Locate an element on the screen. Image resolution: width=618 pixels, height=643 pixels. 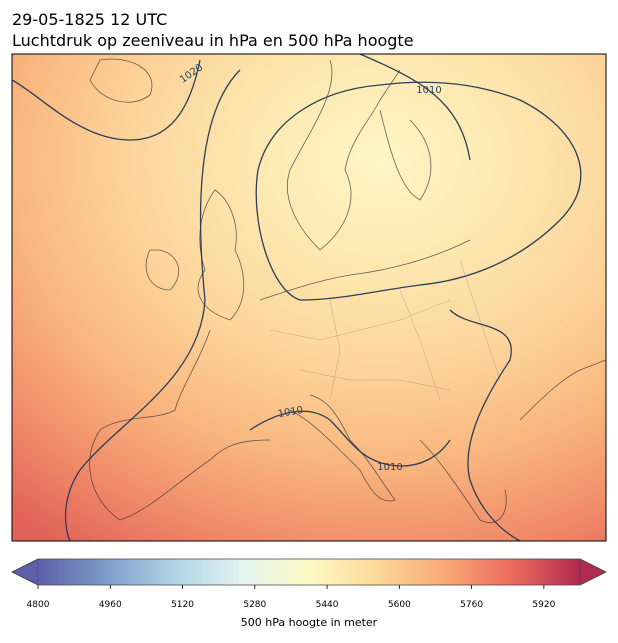
colorbar-tick-label: 5920 is located at coordinates (543, 605).